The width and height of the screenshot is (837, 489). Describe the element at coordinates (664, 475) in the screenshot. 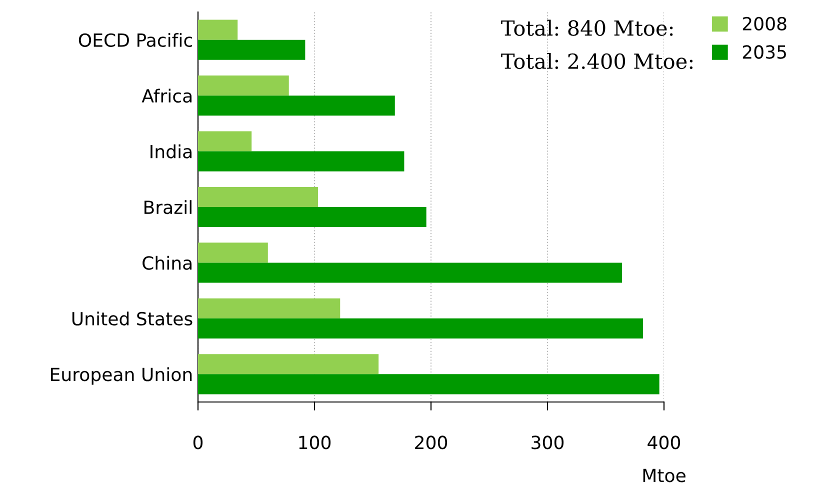

I see `x-axis-title: Mtoe` at that location.